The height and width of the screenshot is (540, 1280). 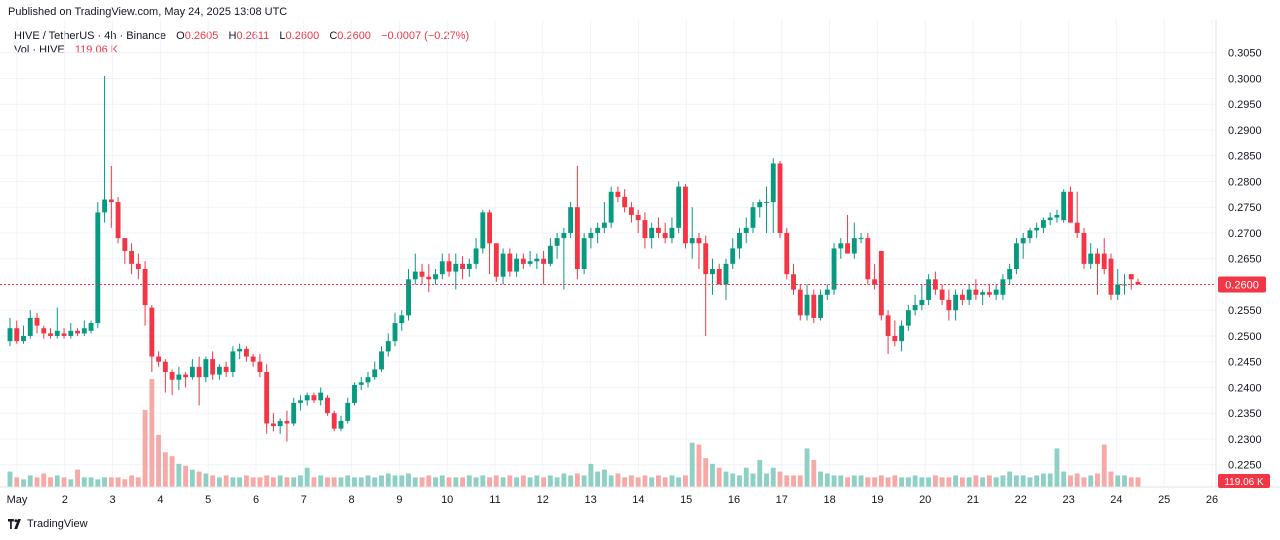 I want to click on high-label: H, so click(x=232, y=36).